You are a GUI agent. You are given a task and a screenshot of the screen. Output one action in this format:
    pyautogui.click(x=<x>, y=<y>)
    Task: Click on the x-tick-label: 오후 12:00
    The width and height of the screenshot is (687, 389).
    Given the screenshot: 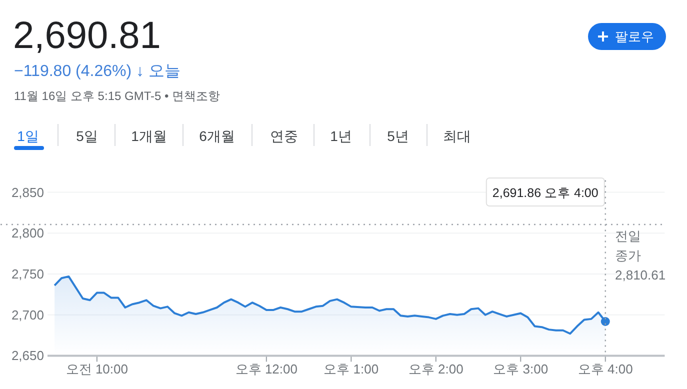 What is the action you would take?
    pyautogui.click(x=266, y=369)
    